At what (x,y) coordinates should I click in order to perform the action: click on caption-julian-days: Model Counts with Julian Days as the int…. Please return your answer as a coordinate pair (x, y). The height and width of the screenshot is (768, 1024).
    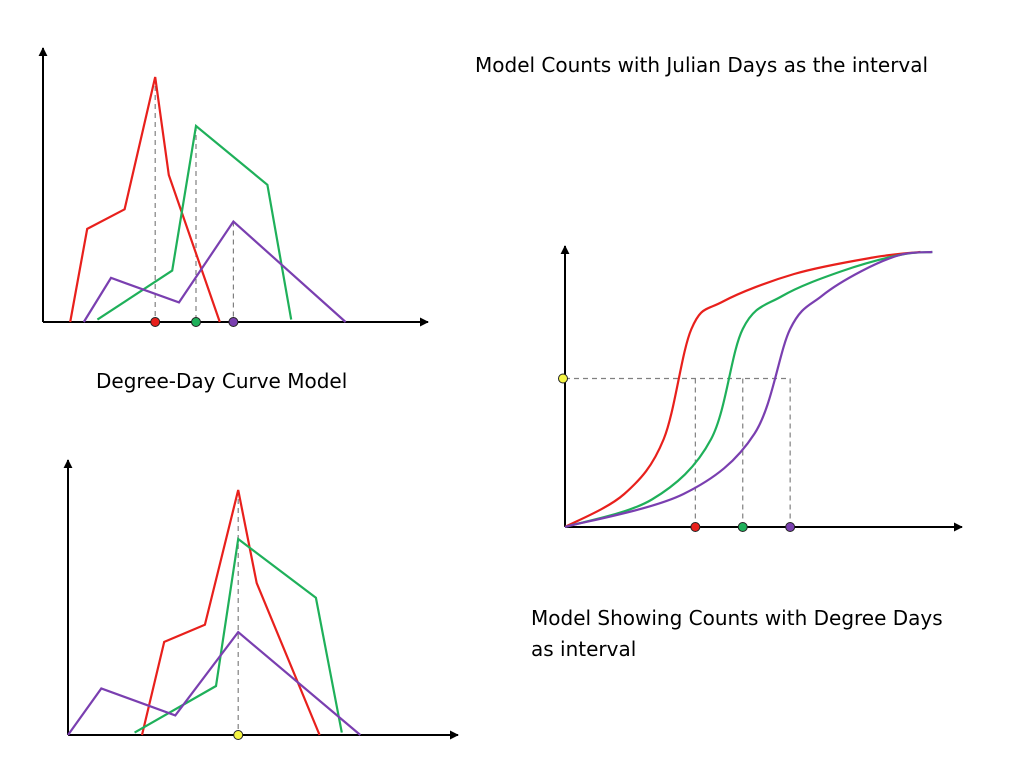
    Looking at the image, I should click on (701, 65).